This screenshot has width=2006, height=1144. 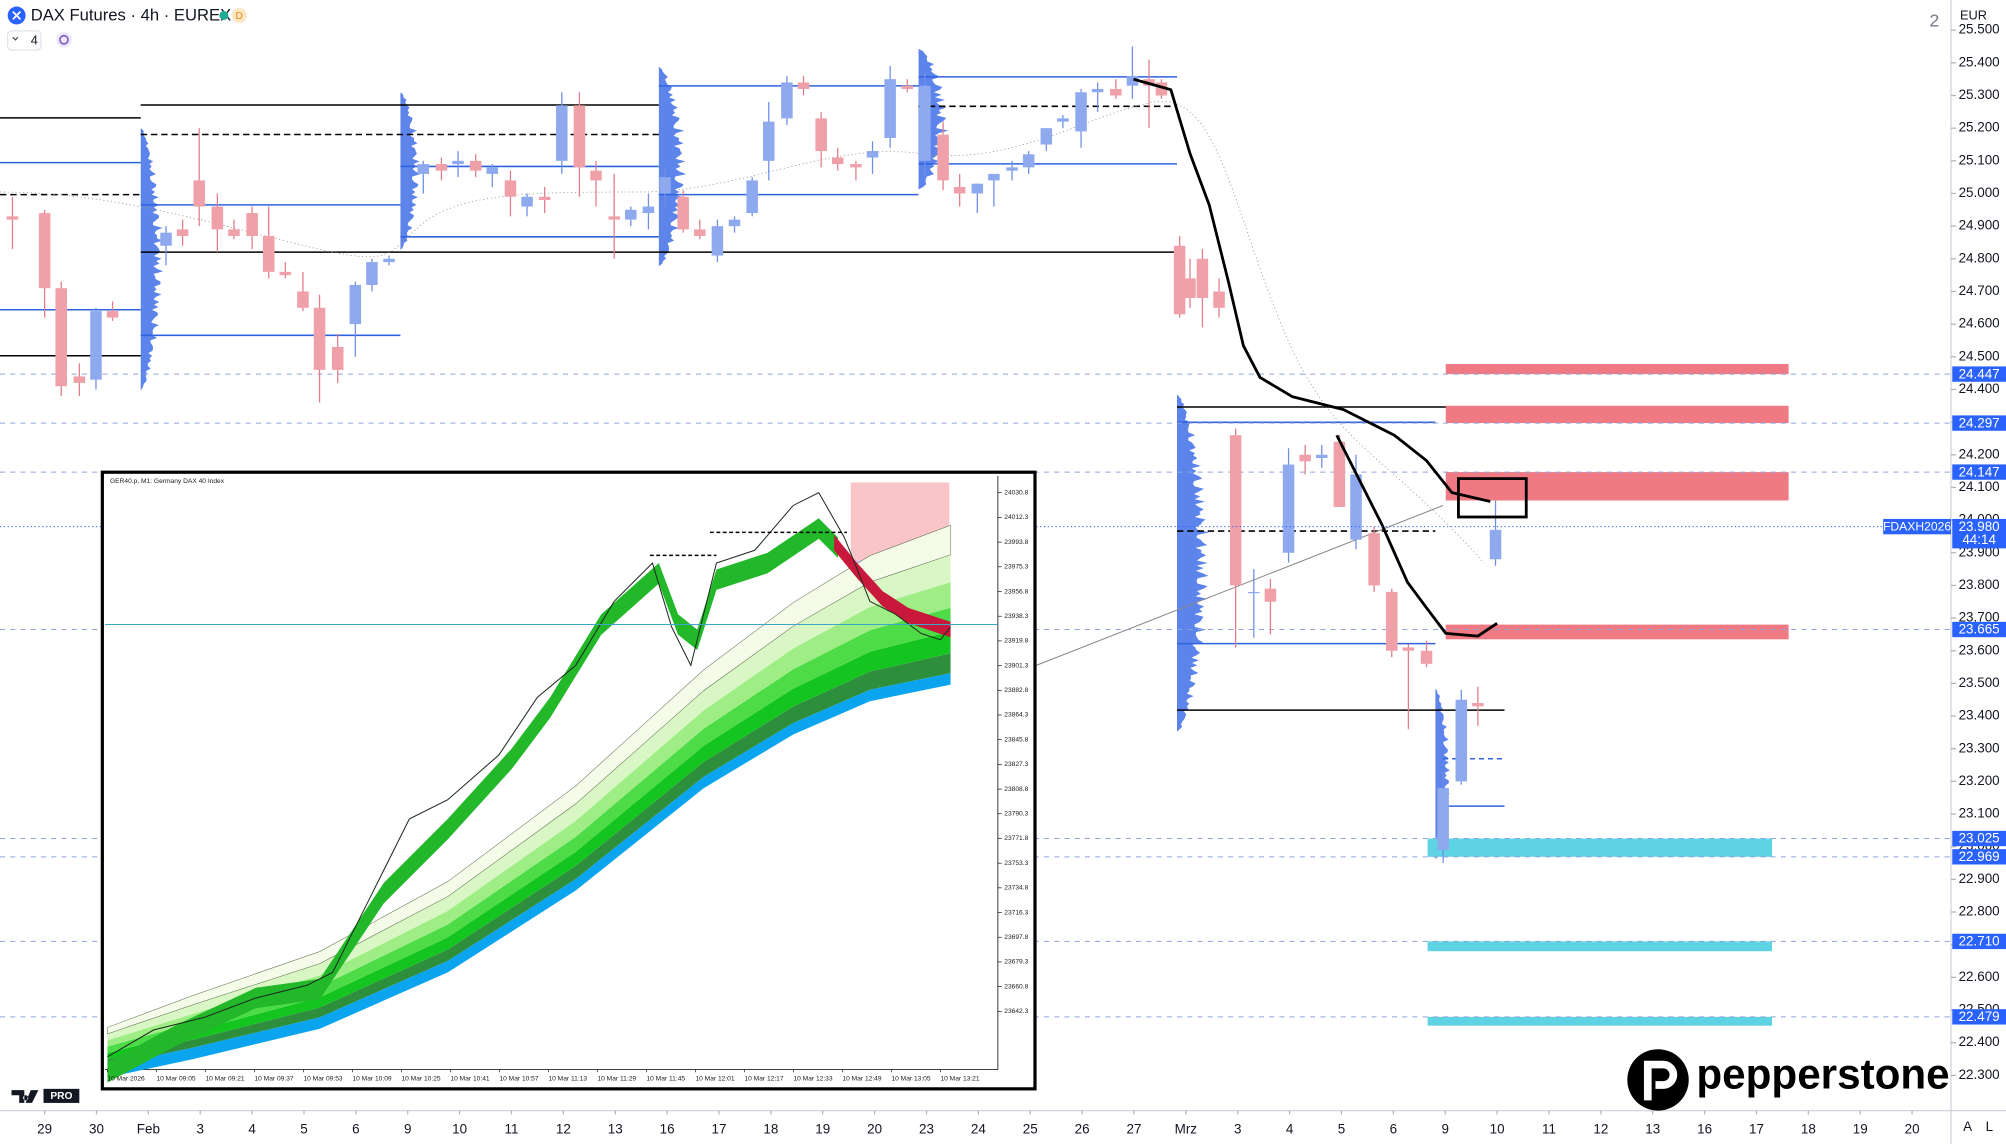 What do you see at coordinates (1016, 715) in the screenshot?
I see `inset-y-label: 23864.3` at bounding box center [1016, 715].